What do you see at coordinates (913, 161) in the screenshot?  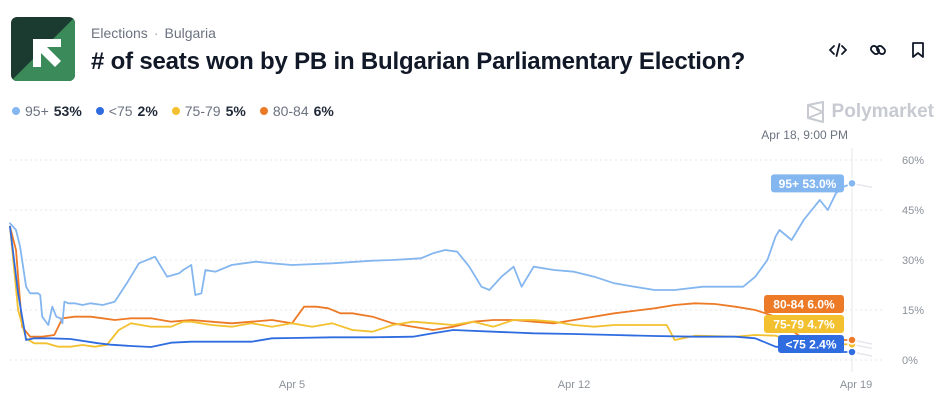 I see `y-tick-label: 60%` at bounding box center [913, 161].